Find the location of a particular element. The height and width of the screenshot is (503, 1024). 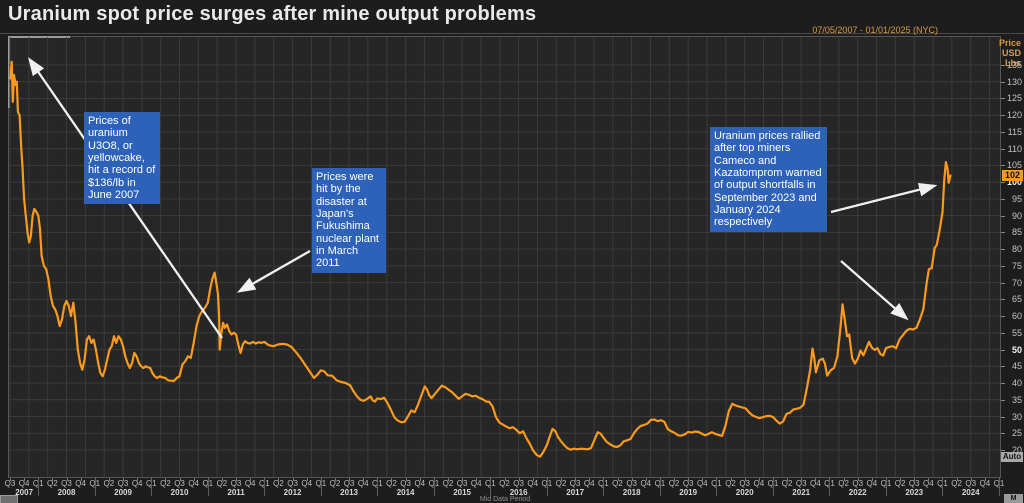

last-price-badge: 102 is located at coordinates (1012, 175).